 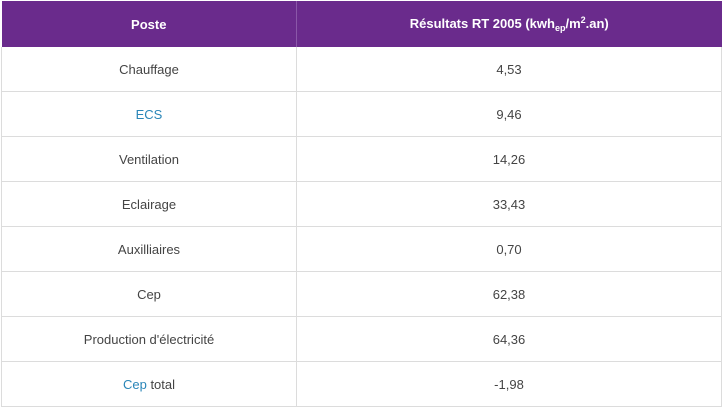 I want to click on header-results-label: Résultats RT 2005 (kwhep/m2.an), so click(x=509, y=24).